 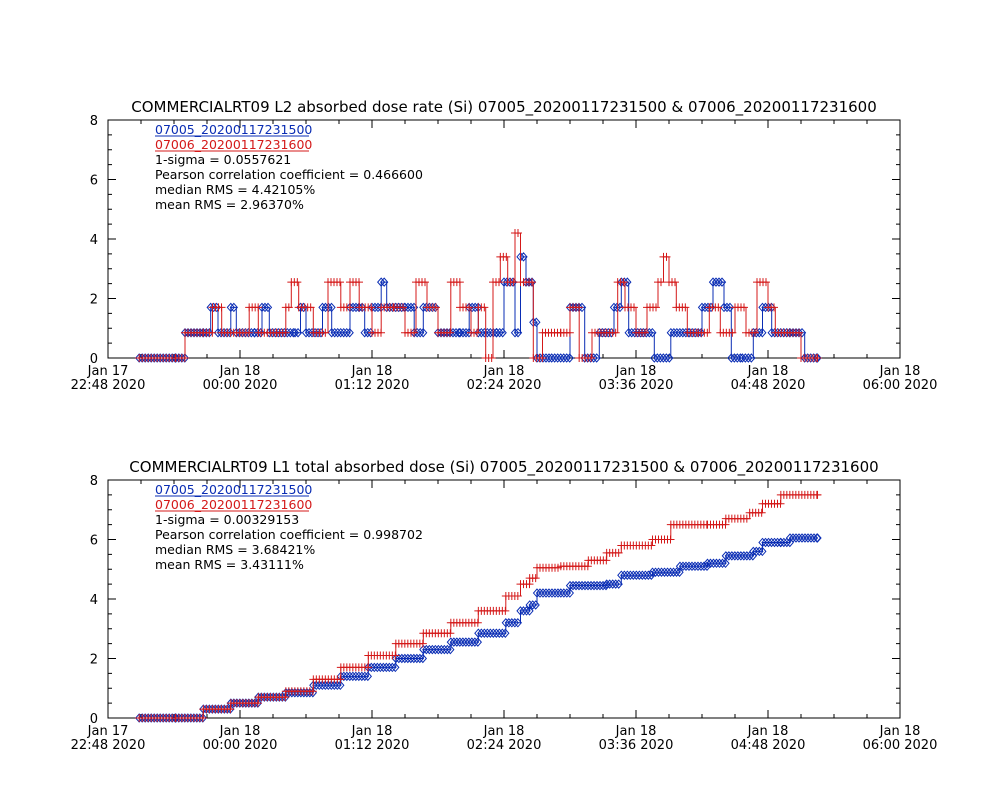 I want to click on x-tick-label-time: 04:48 2020, so click(x=768, y=385).